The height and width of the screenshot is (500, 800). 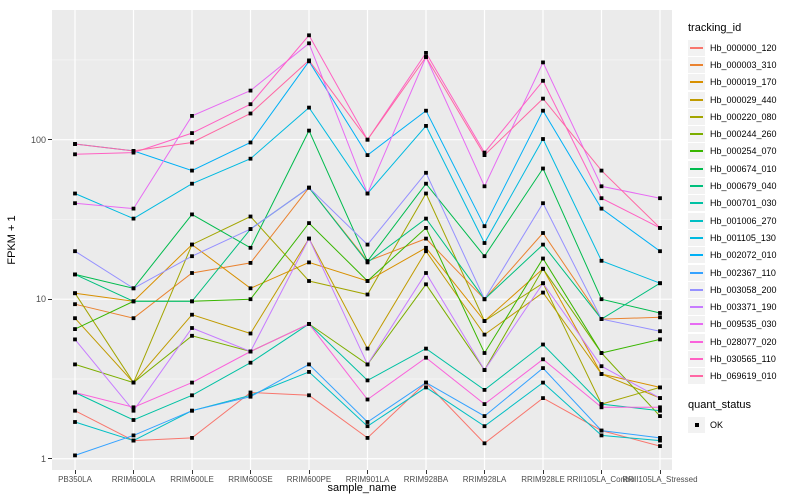 I want to click on legend-item-Hb_028077_020: Hb_028077_020, so click(x=743, y=341).